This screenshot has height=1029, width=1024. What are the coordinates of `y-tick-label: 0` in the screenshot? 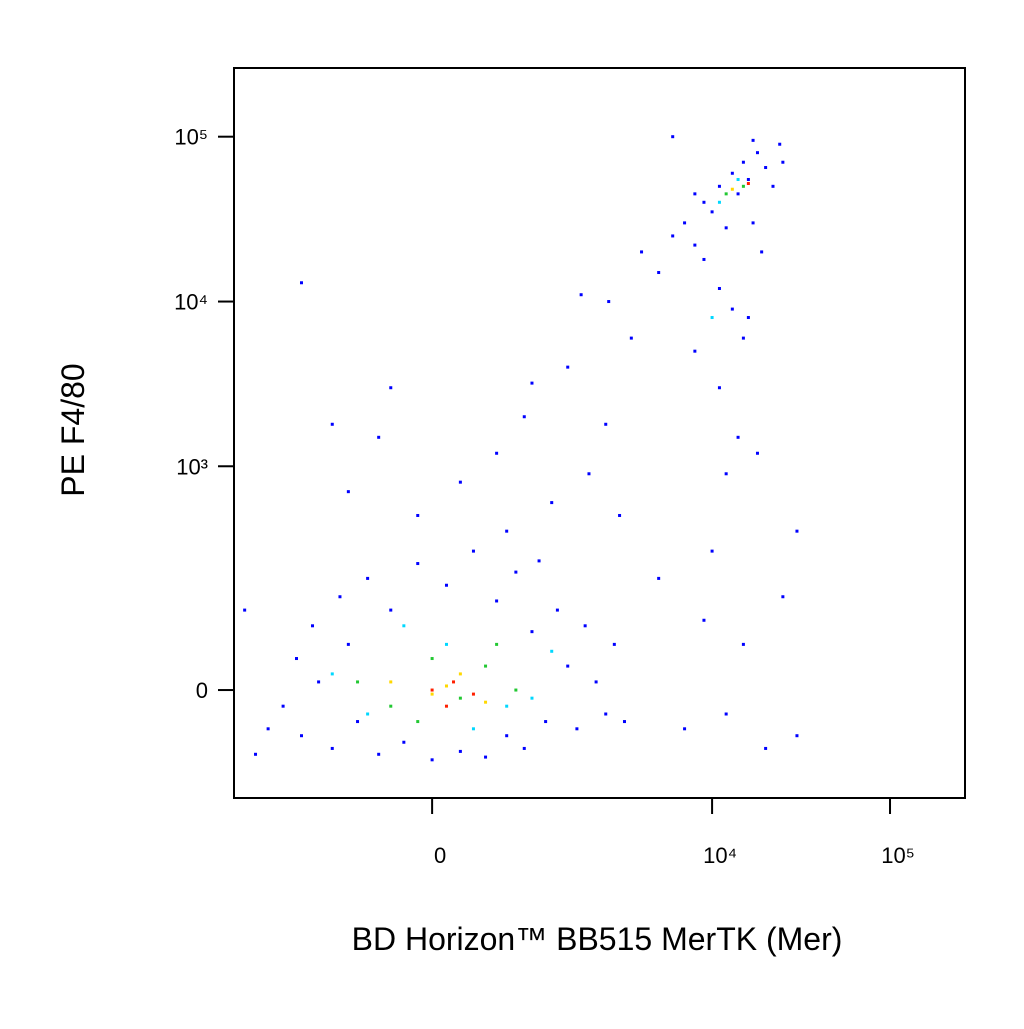 It's located at (202, 690).